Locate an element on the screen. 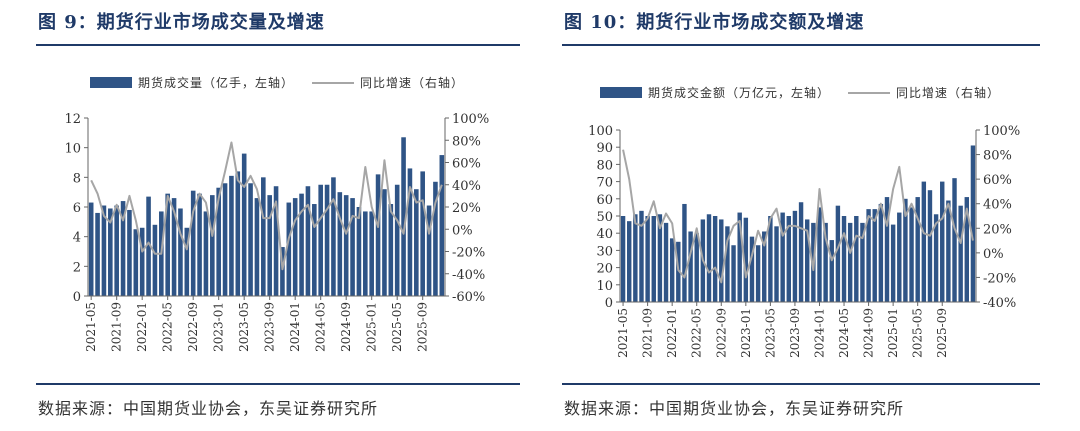 This screenshot has width=1080, height=431. x-tick-label: 2025-05 is located at coordinates (918, 333).